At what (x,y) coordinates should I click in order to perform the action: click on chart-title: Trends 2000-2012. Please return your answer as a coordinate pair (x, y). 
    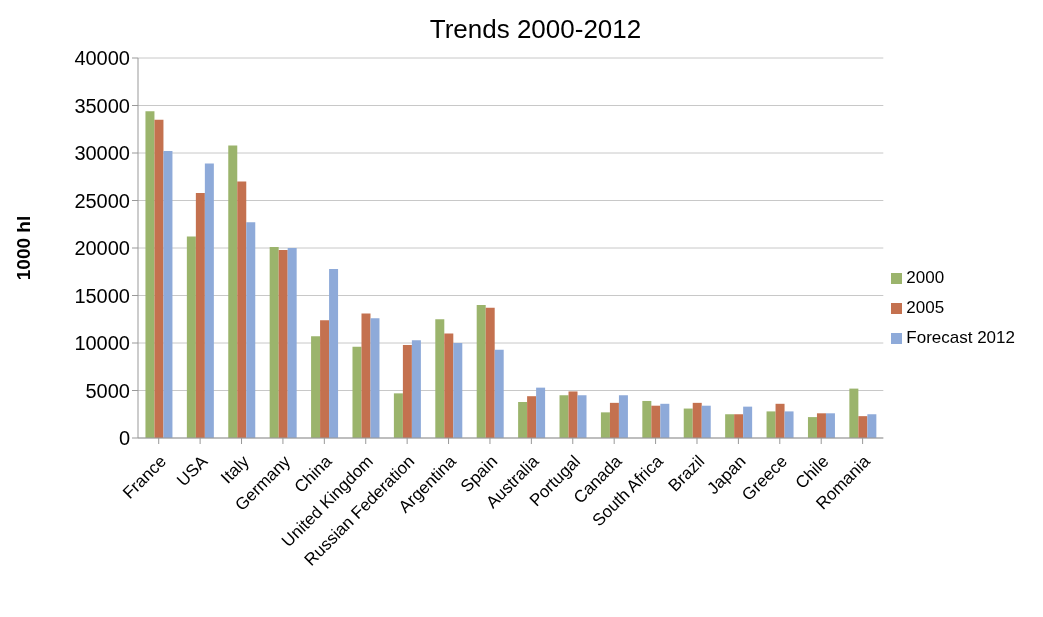
    Looking at the image, I should click on (535, 29).